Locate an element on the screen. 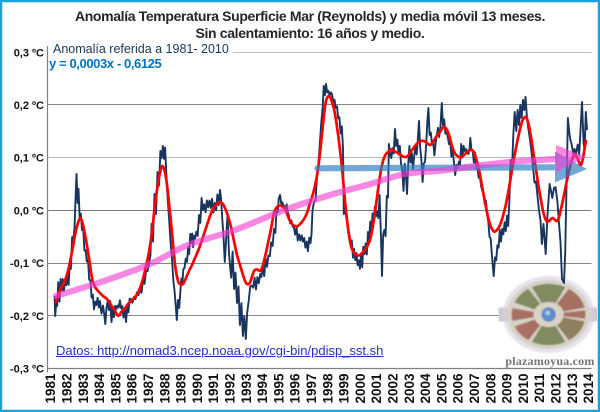 This screenshot has width=600, height=412. svg-text: -0,3 ºC is located at coordinates (27, 370).